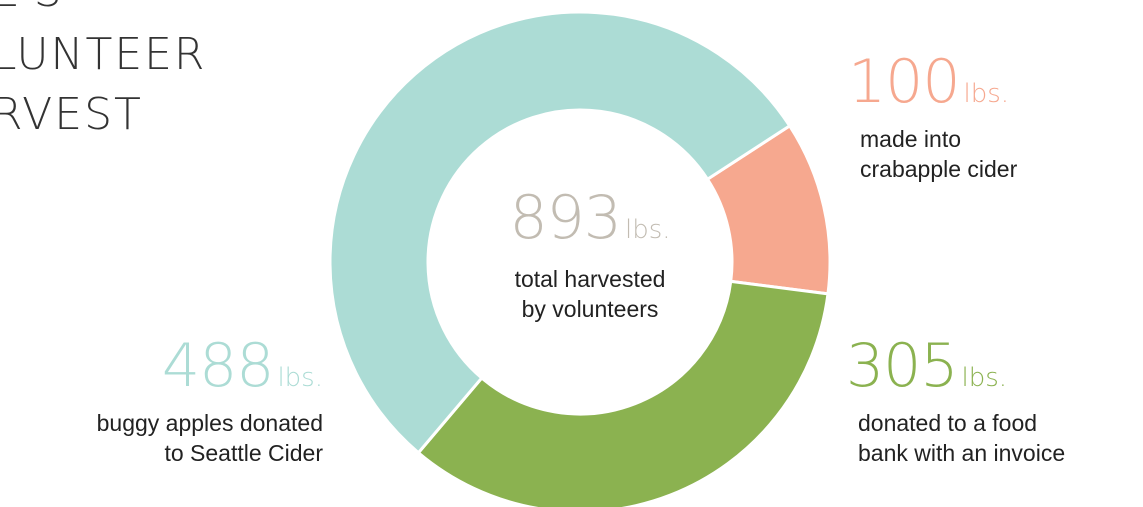 Image resolution: width=1143 pixels, height=507 pixels. Describe the element at coordinates (904, 82) in the screenshot. I see `slice-value: 100` at that location.